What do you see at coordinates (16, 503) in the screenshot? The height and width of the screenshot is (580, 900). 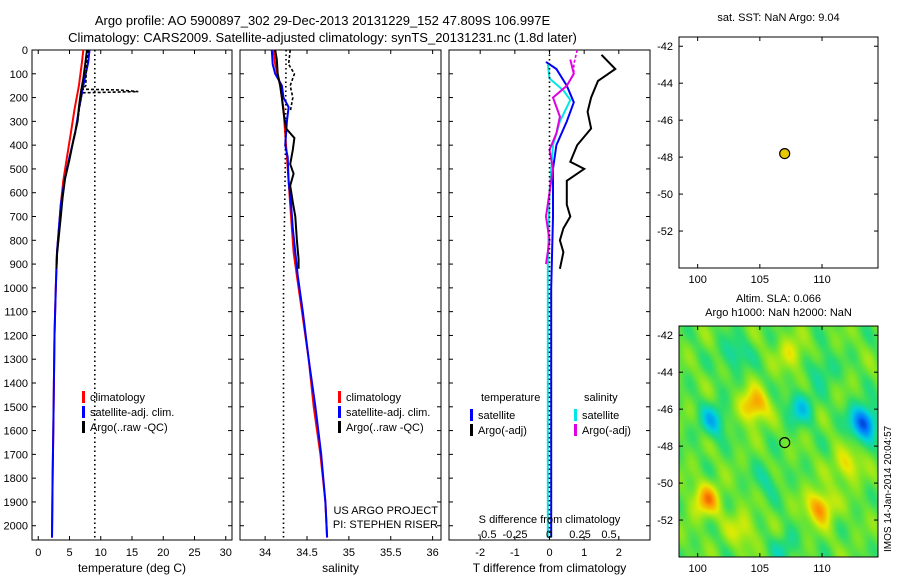 I see `depth-tick-label: 1900` at bounding box center [16, 503].